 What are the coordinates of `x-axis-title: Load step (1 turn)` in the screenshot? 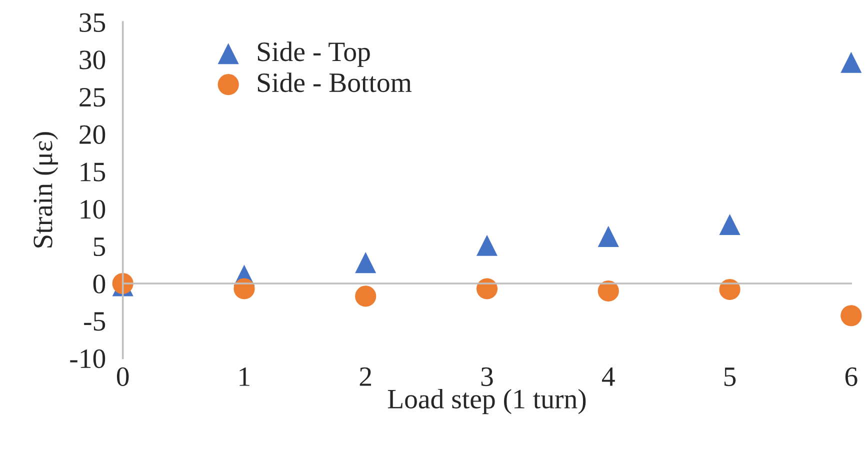 It's located at (487, 401).